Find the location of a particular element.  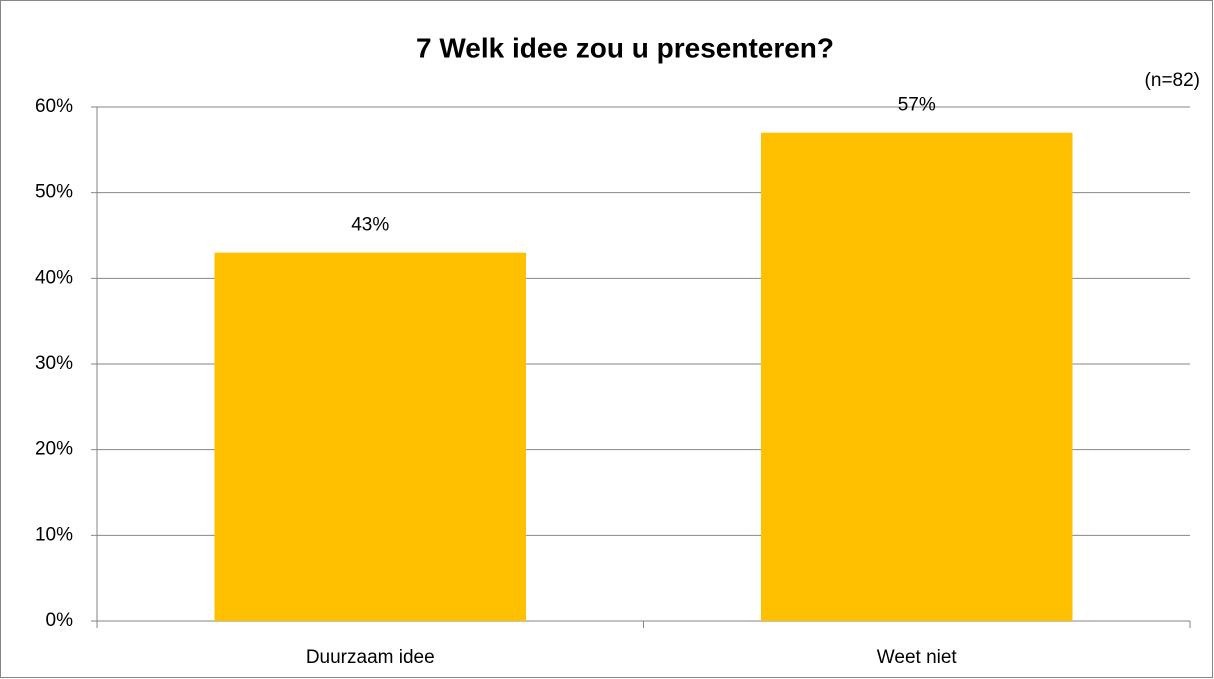

x-tick-label: Weet niet is located at coordinates (917, 657).